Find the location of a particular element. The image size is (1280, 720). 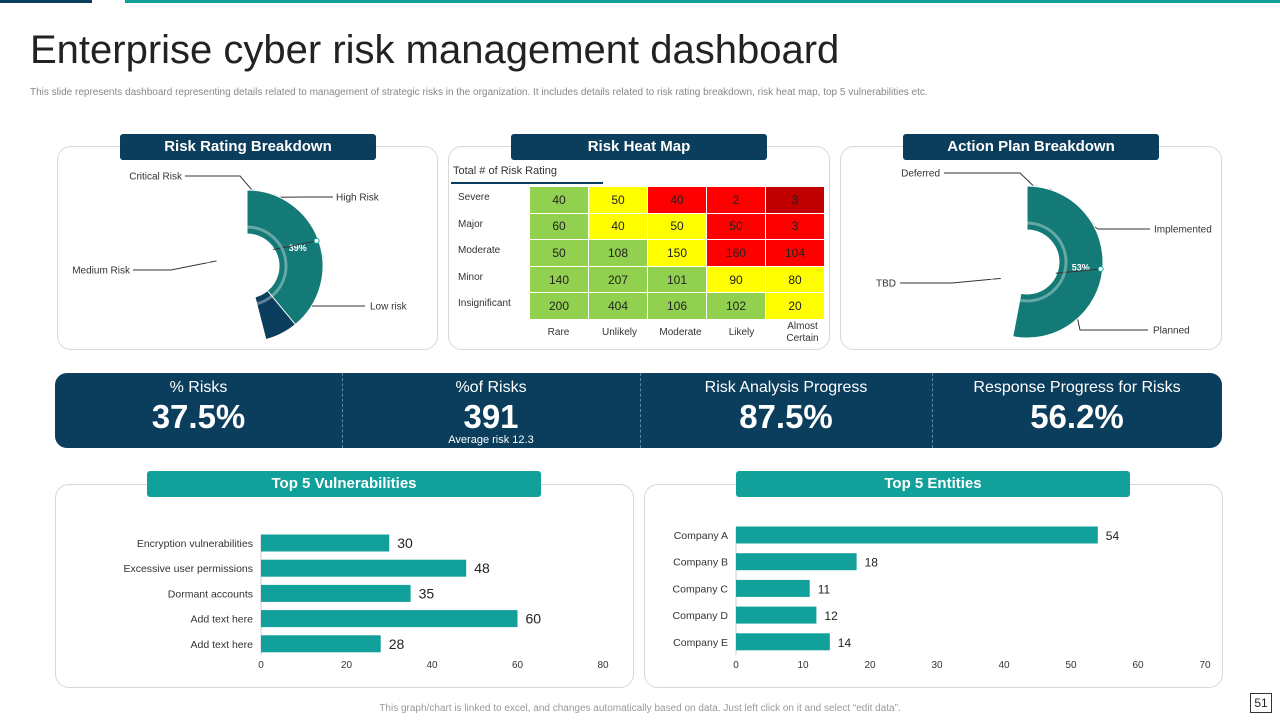

heat-map-header: Total # of Risk Rating is located at coordinates (505, 171).